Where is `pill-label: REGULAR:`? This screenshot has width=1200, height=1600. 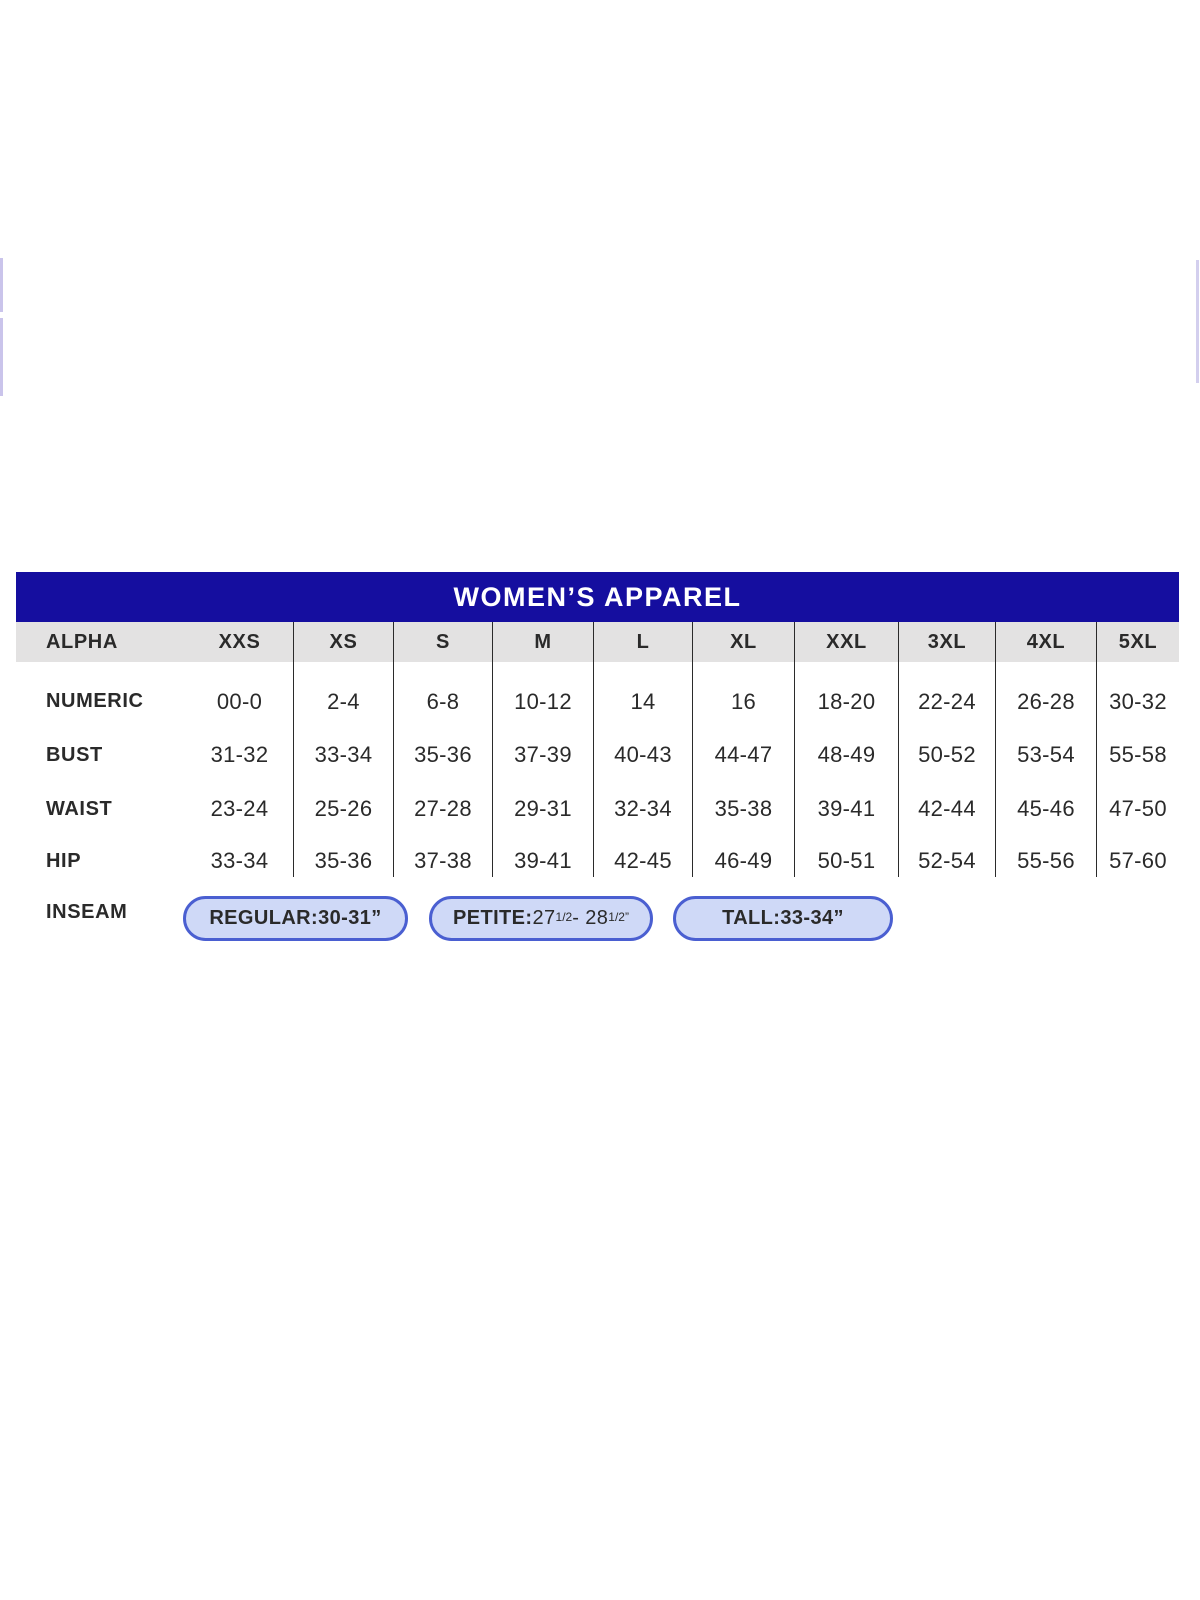
pill-label: REGULAR: is located at coordinates (264, 918).